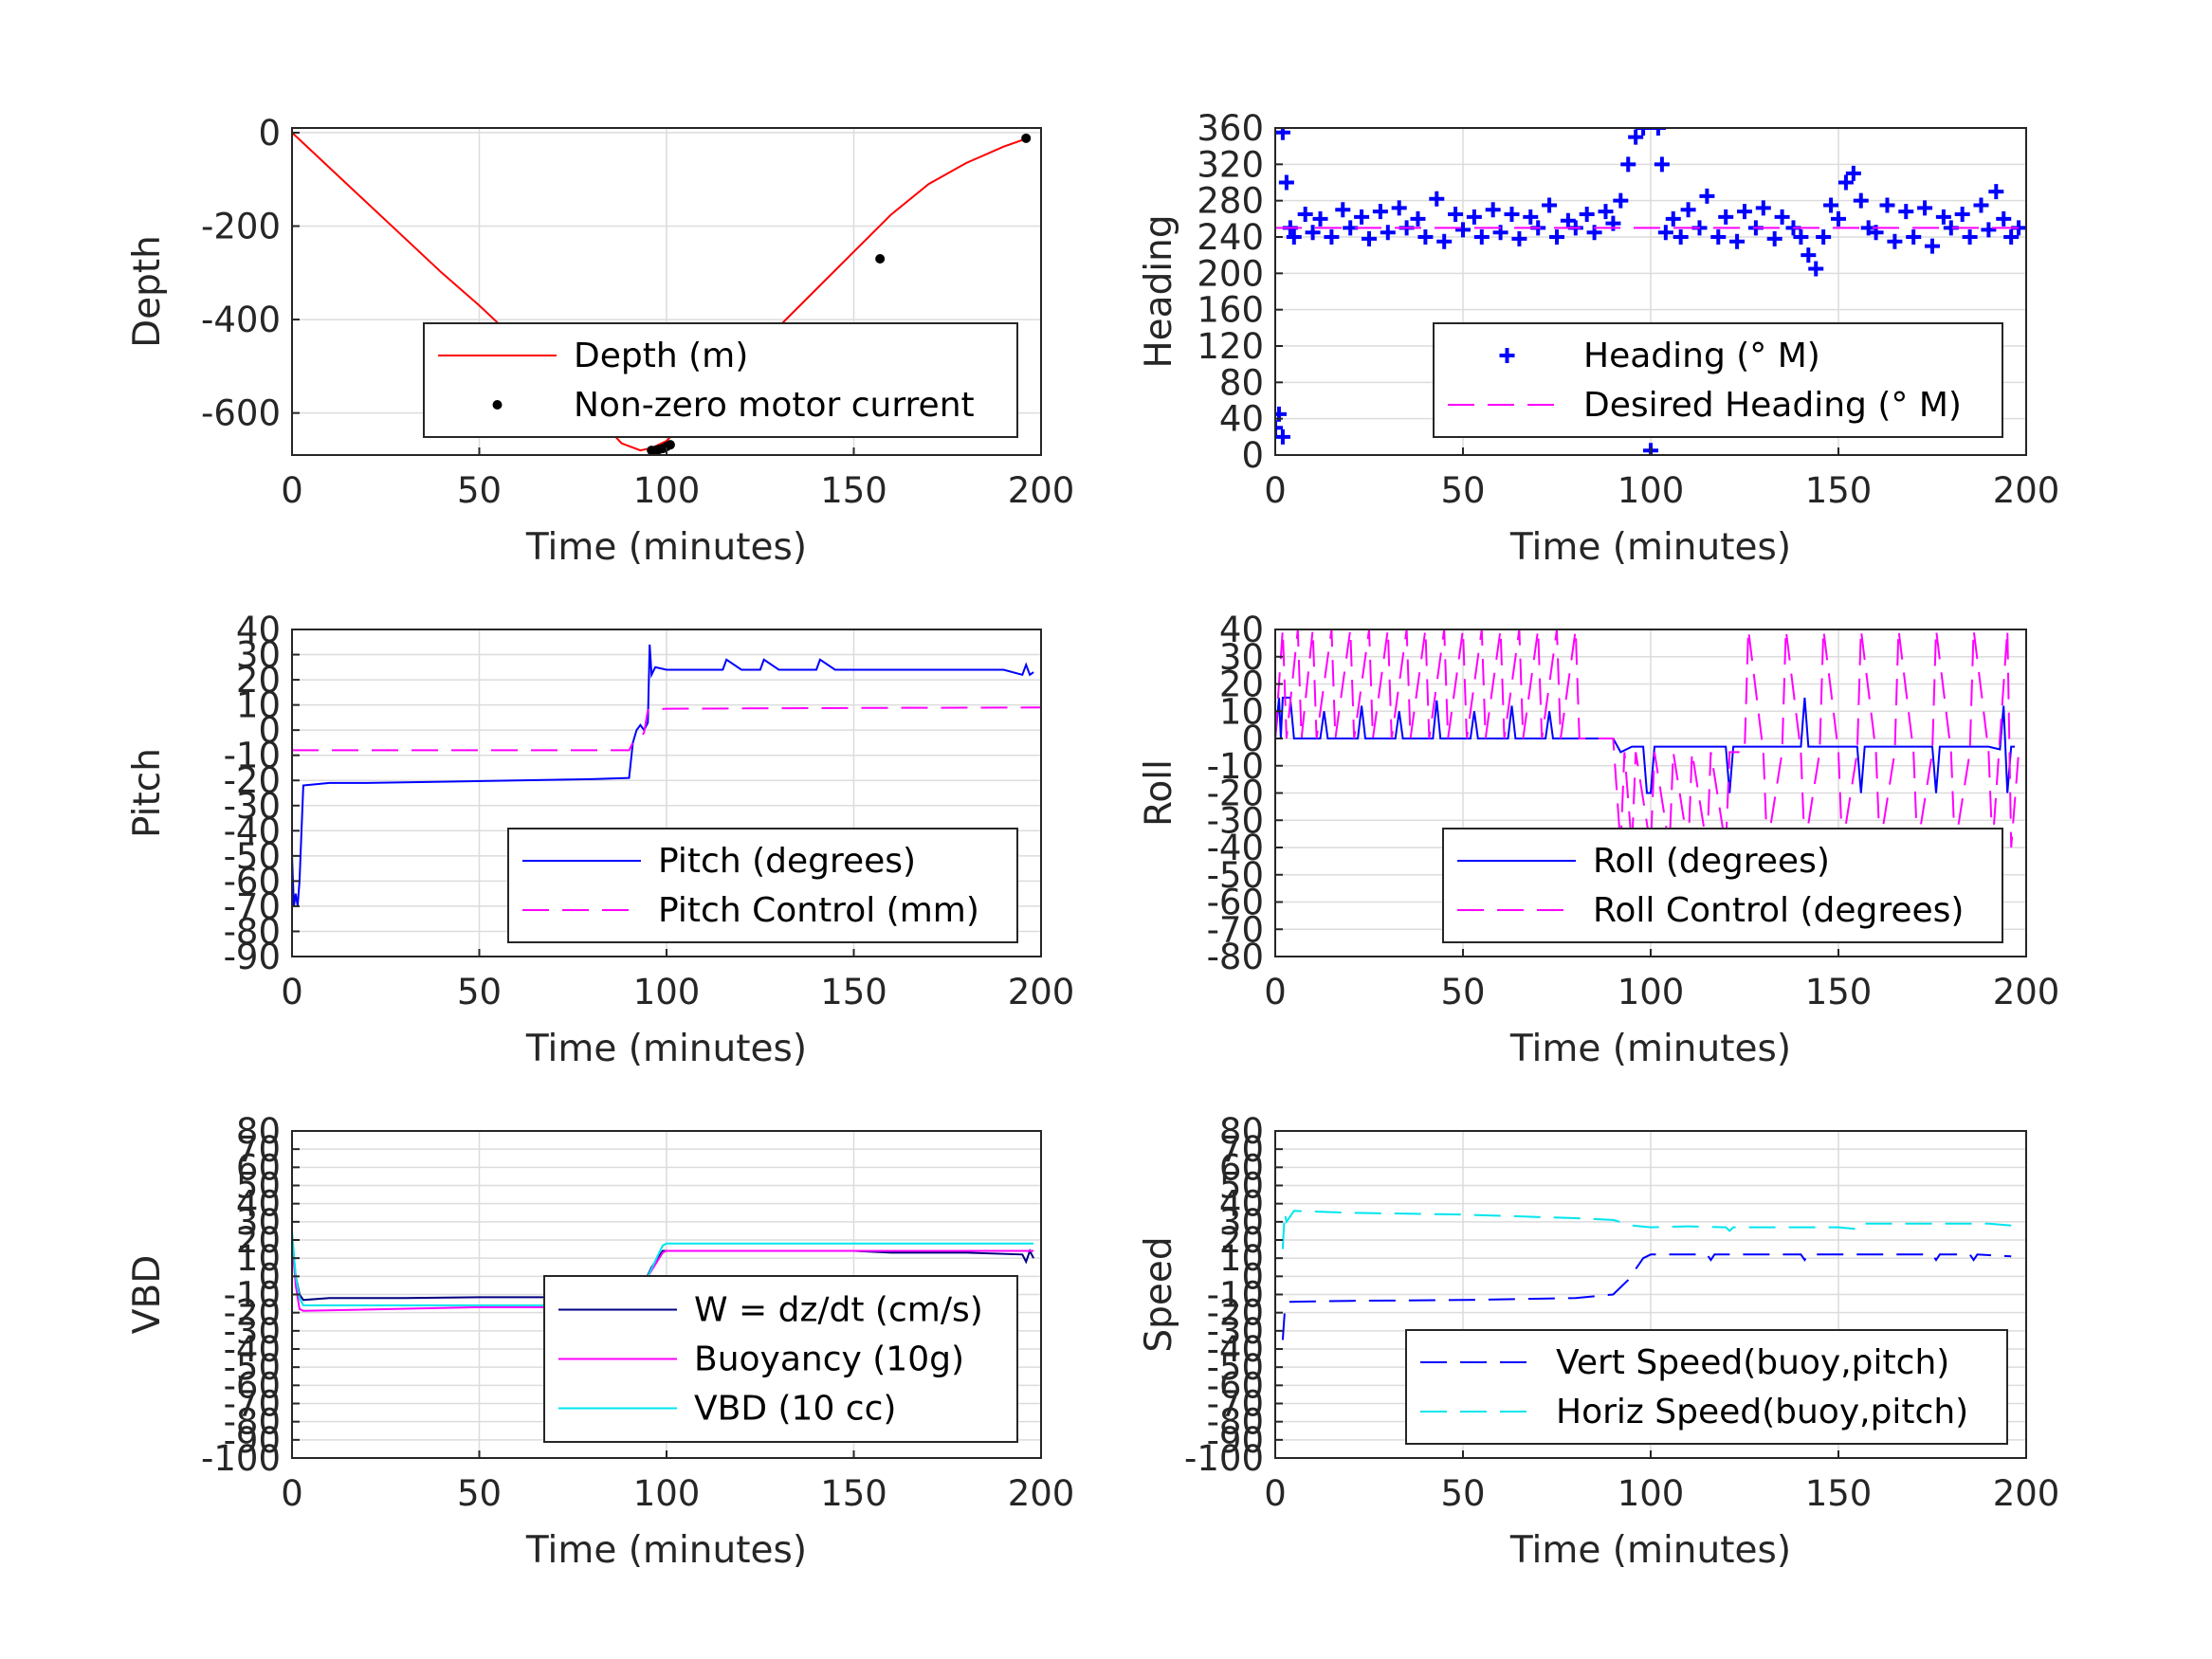 The height and width of the screenshot is (1659, 2212). Describe the element at coordinates (241, 413) in the screenshot. I see `y-tick-label: -600` at that location.